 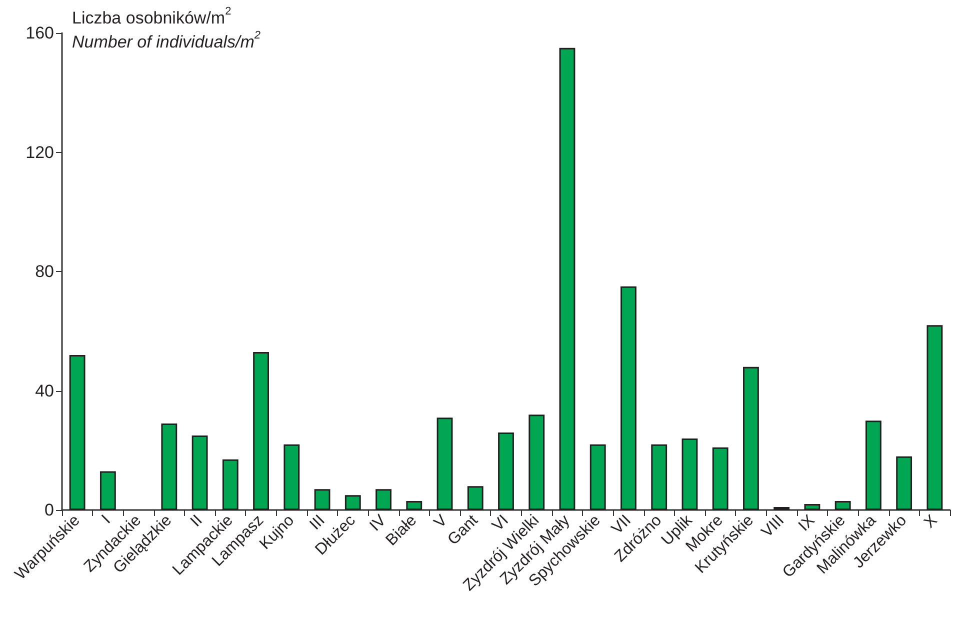 I want to click on x-tick-label: V, so click(x=441, y=522).